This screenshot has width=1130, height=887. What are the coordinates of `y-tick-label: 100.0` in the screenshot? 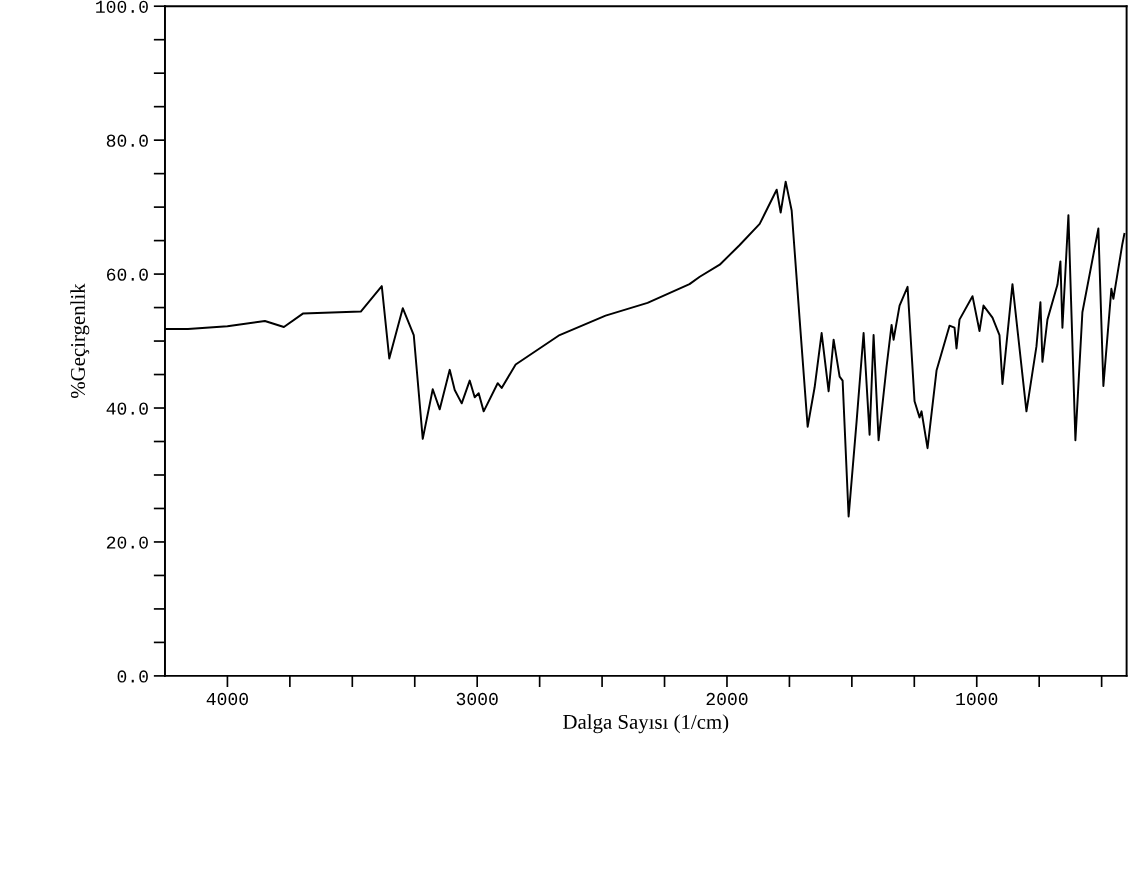 It's located at (122, 6).